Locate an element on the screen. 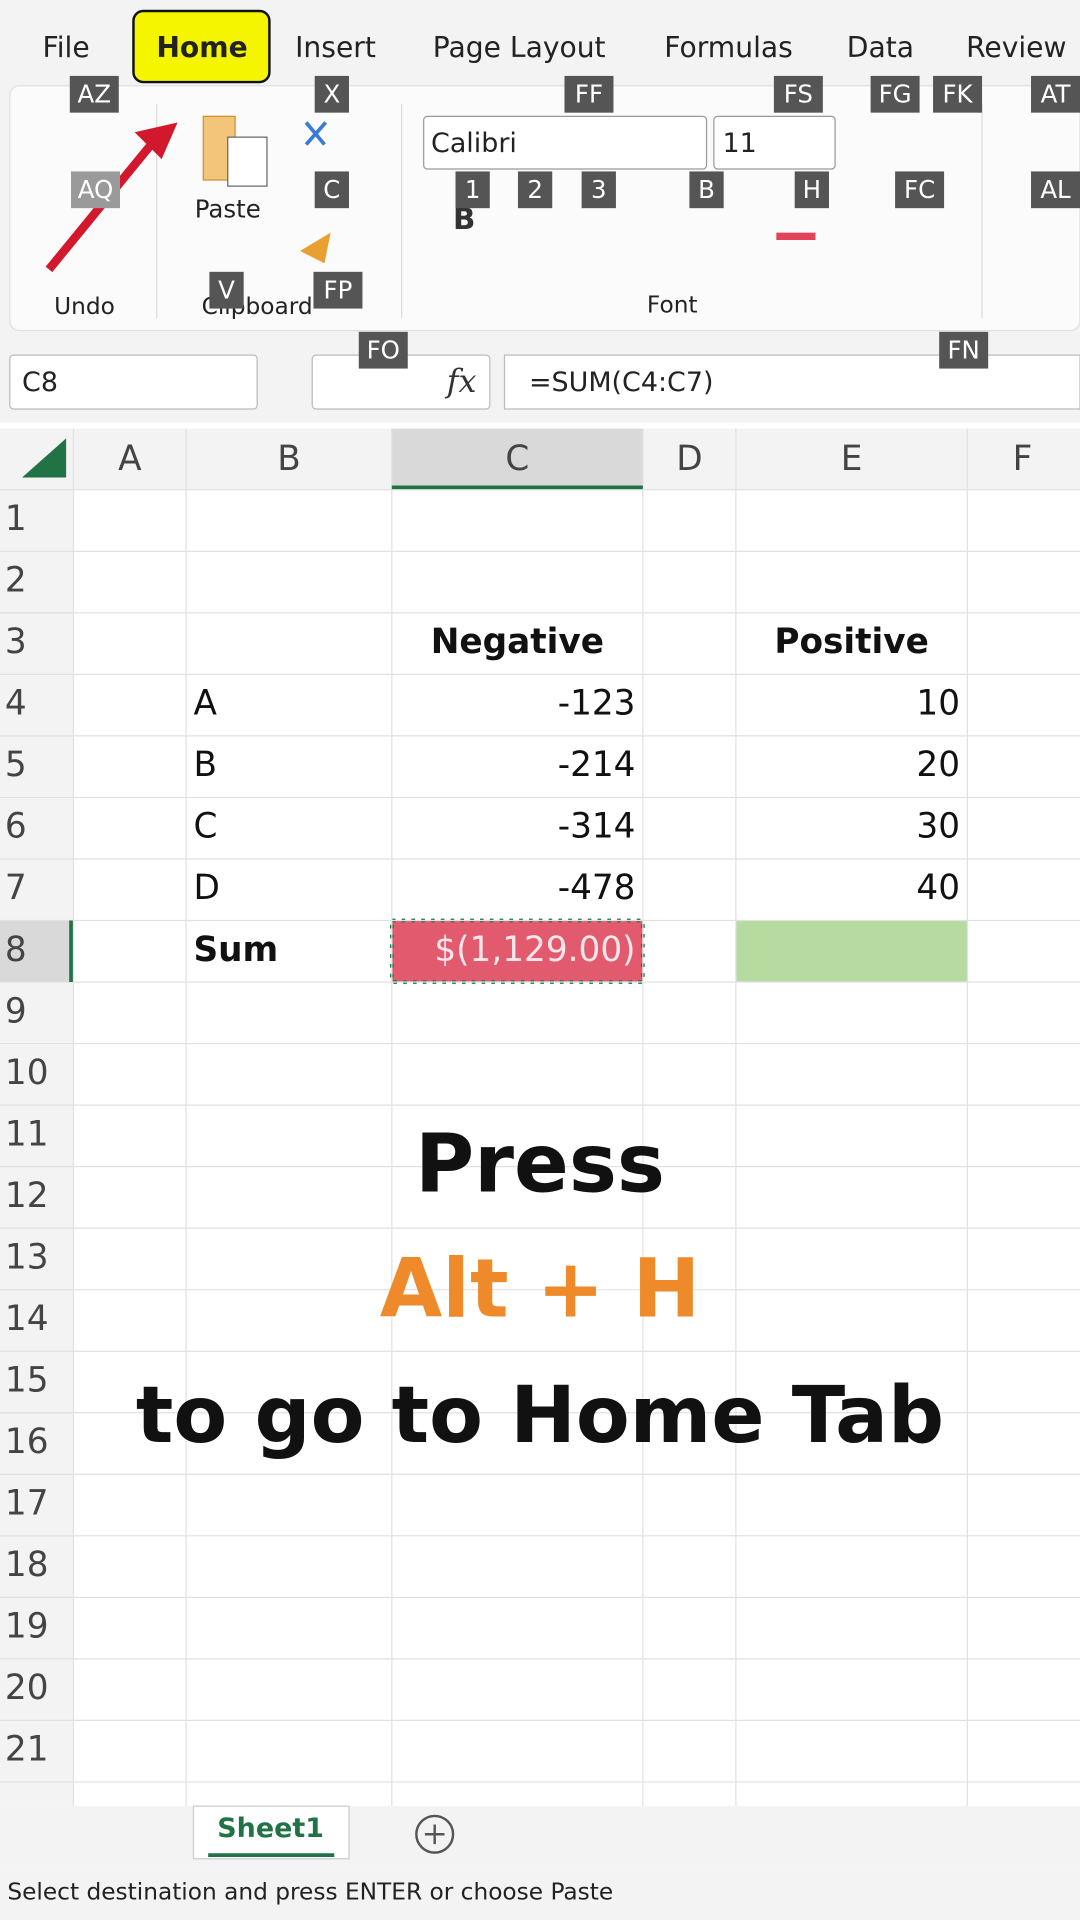  cell: 10 is located at coordinates (938, 704).